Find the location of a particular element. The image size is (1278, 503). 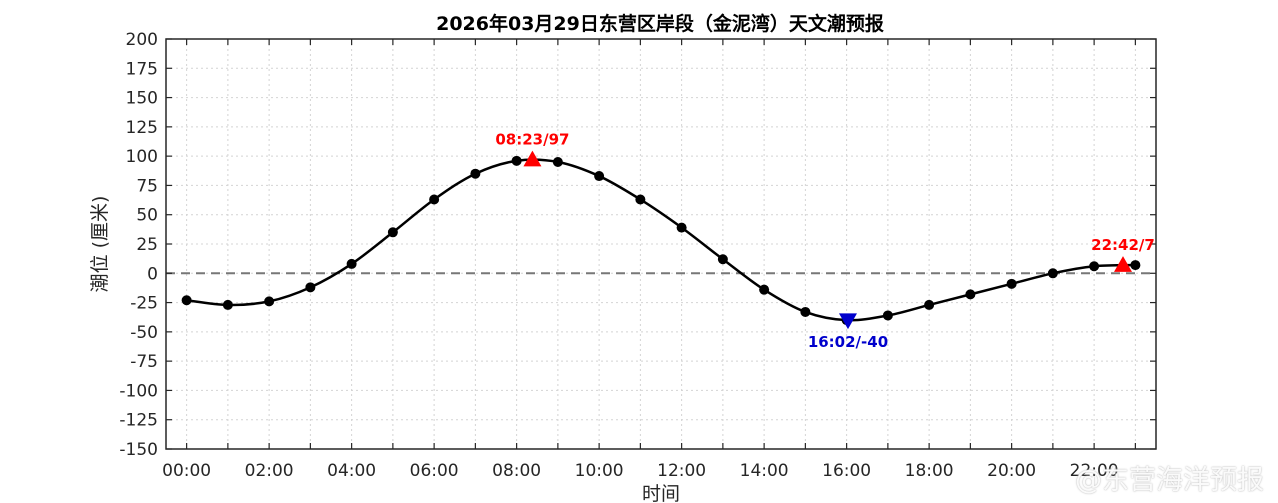

x-tick-label: 00:00 is located at coordinates (186, 471).